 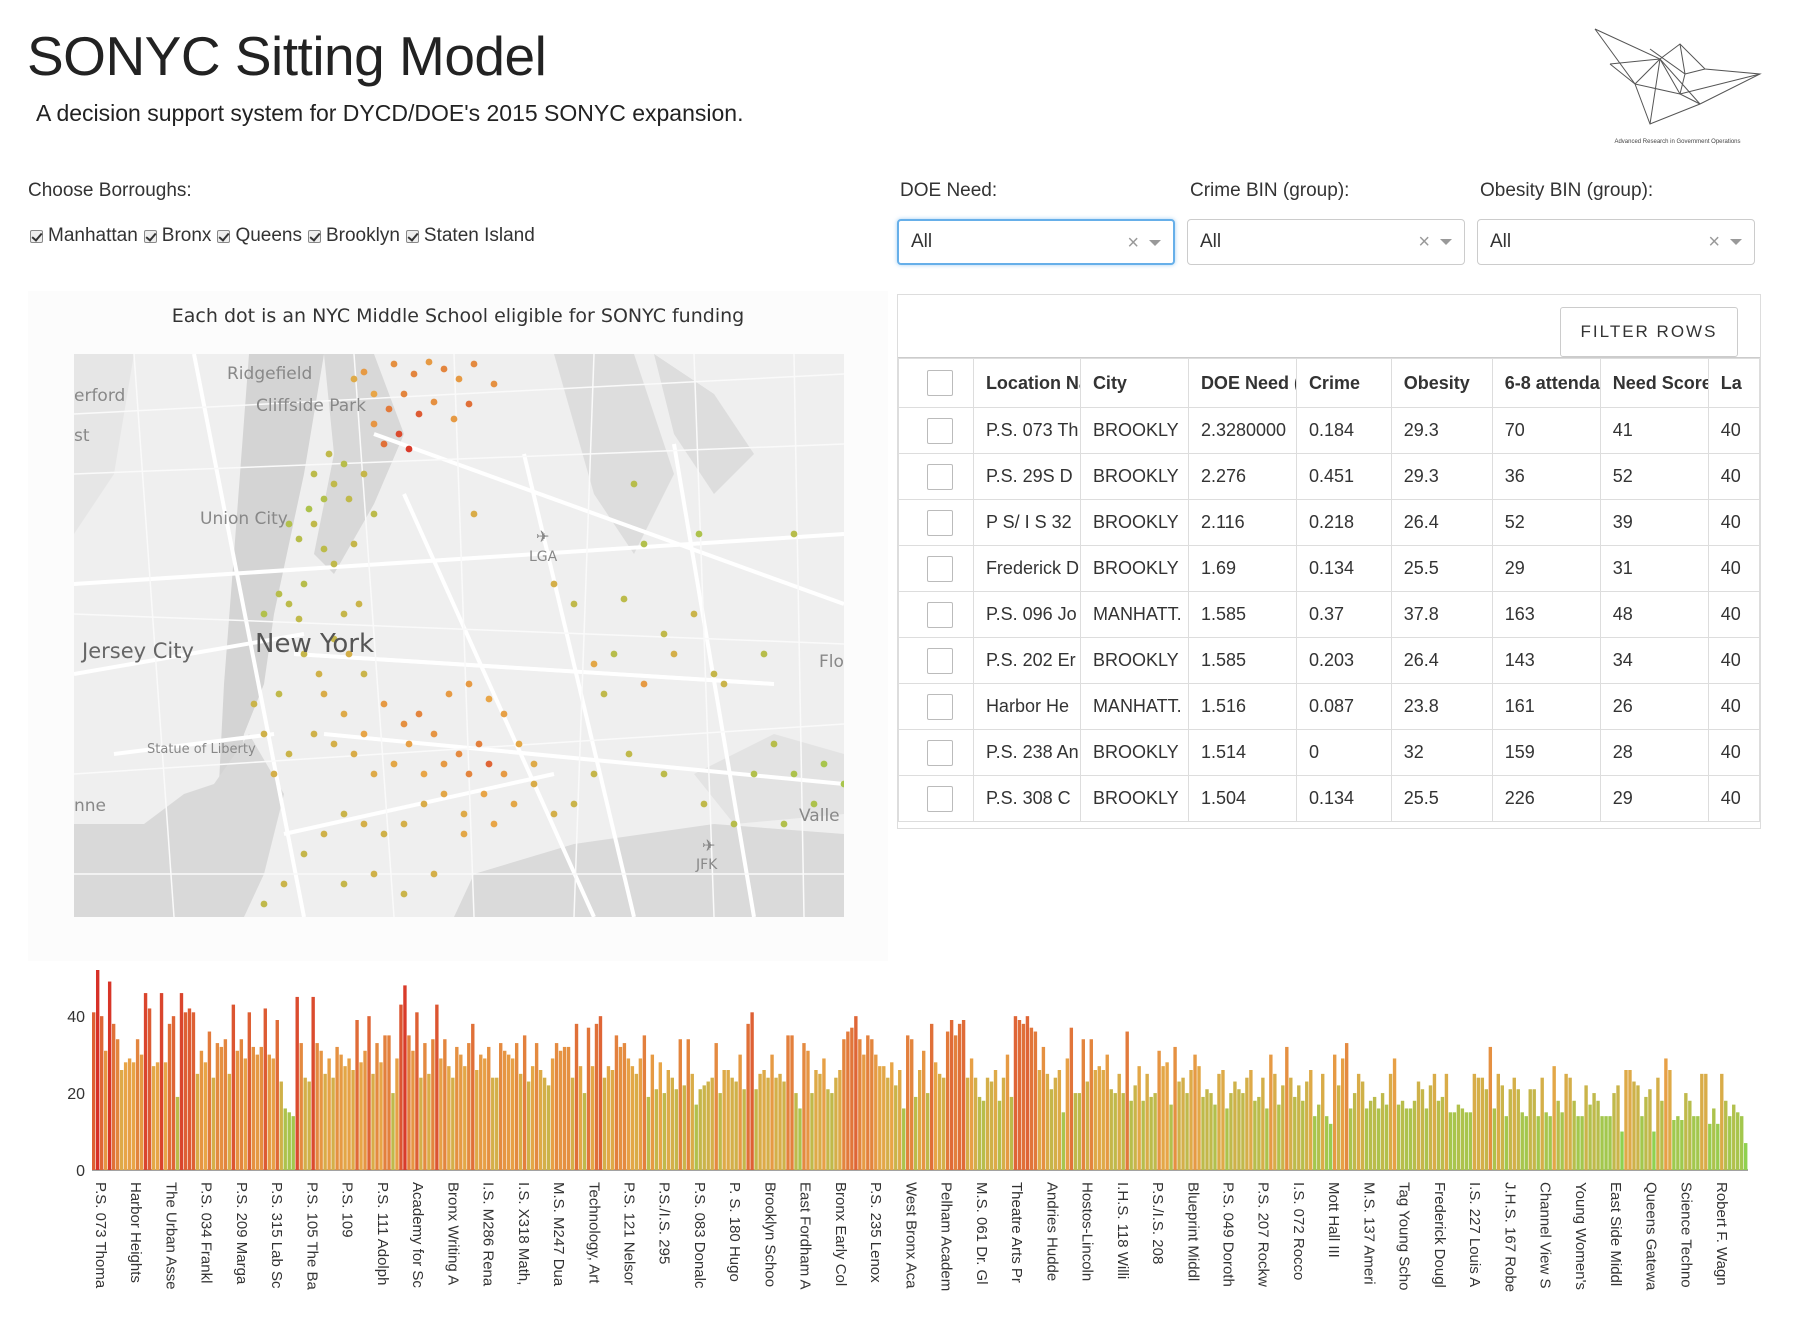 I want to click on table-row: P.S. 202 Er BROOKLY 1.585 0.203 26.4 143 34 40, so click(x=1329, y=660).